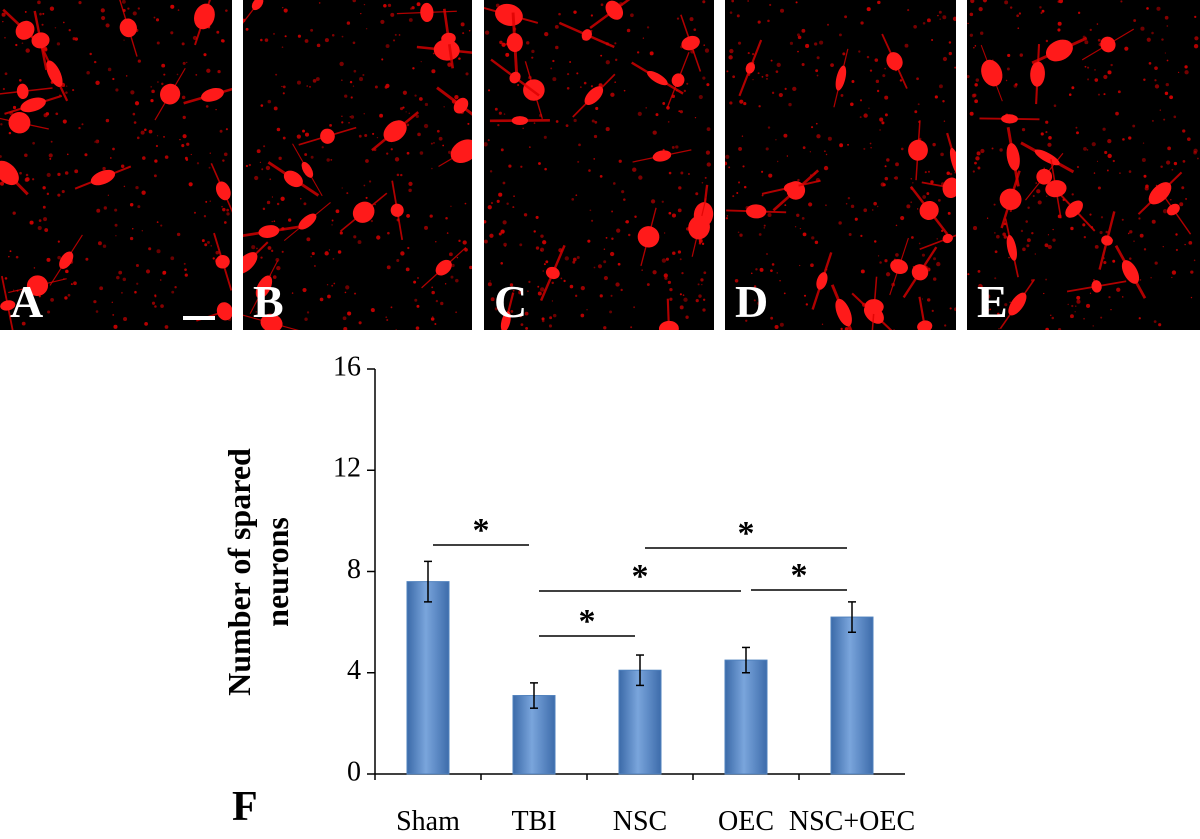 The width and height of the screenshot is (1200, 839). I want to click on x-tick-label: TBI, so click(533, 820).